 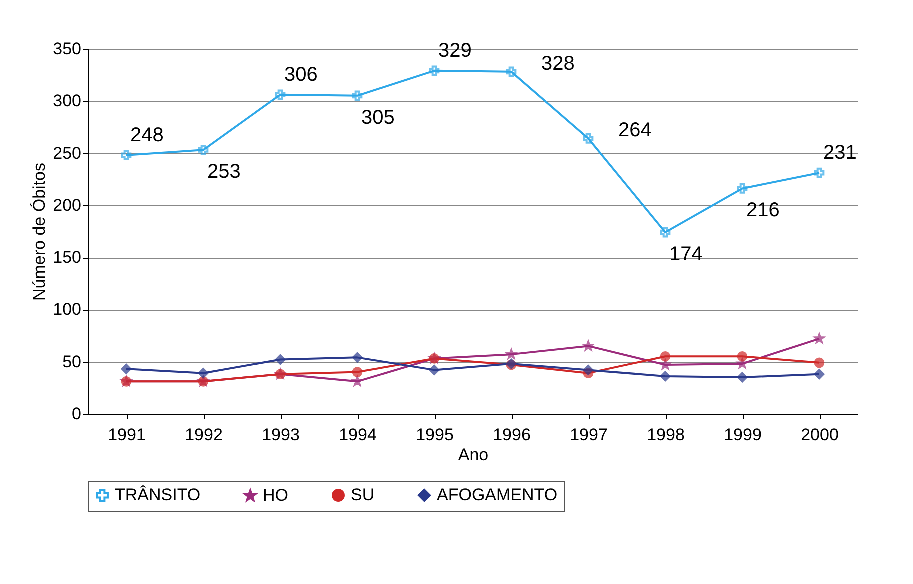 I want to click on y-tick-label: 300, so click(x=67, y=101).